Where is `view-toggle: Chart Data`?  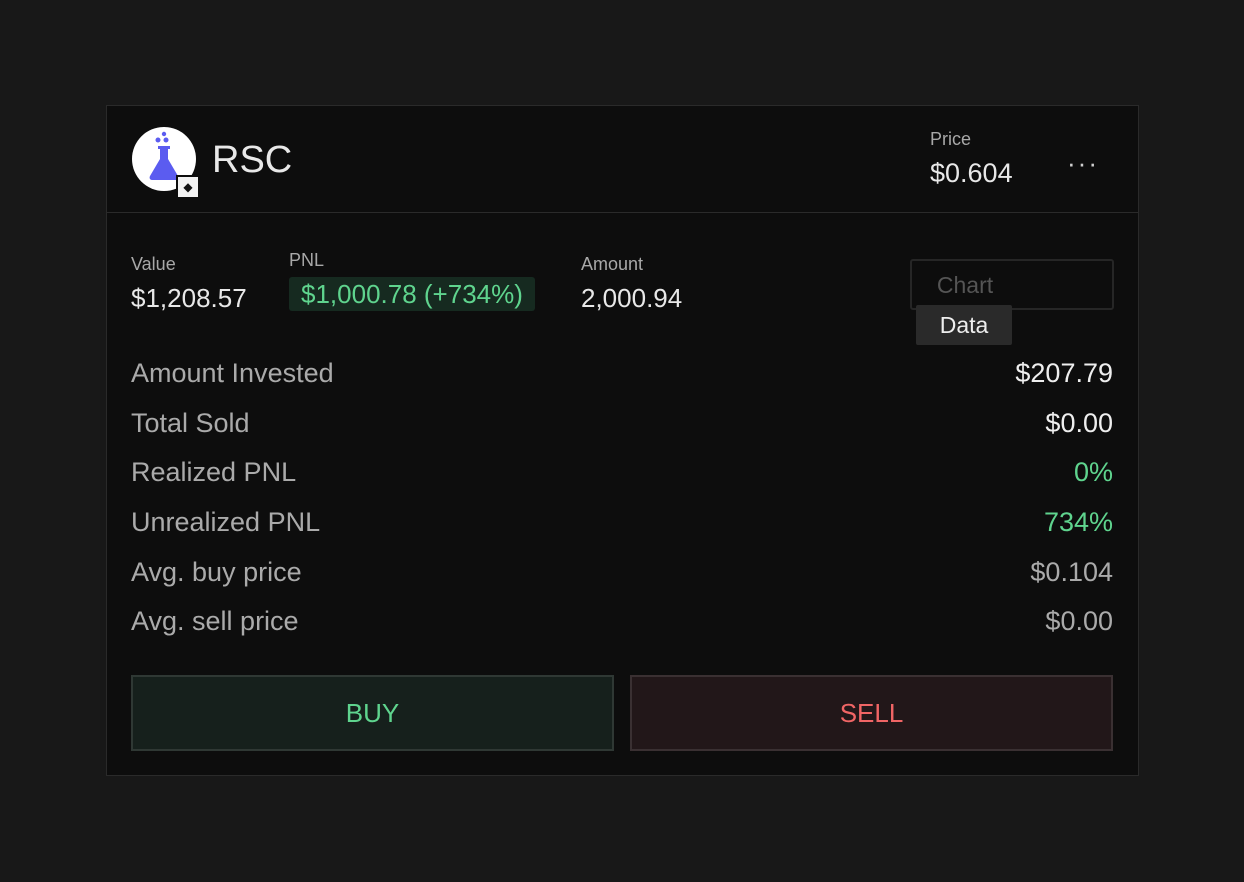
view-toggle: Chart Data is located at coordinates (1012, 302).